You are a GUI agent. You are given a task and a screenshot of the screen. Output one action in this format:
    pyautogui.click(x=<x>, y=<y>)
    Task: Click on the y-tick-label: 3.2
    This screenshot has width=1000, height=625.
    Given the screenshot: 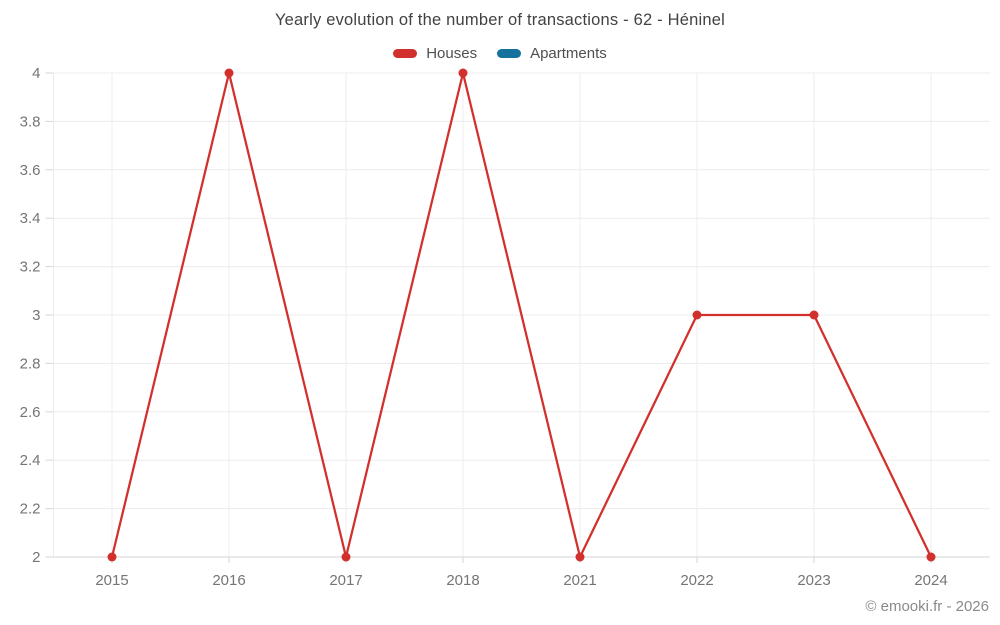 What is the action you would take?
    pyautogui.click(x=30, y=267)
    